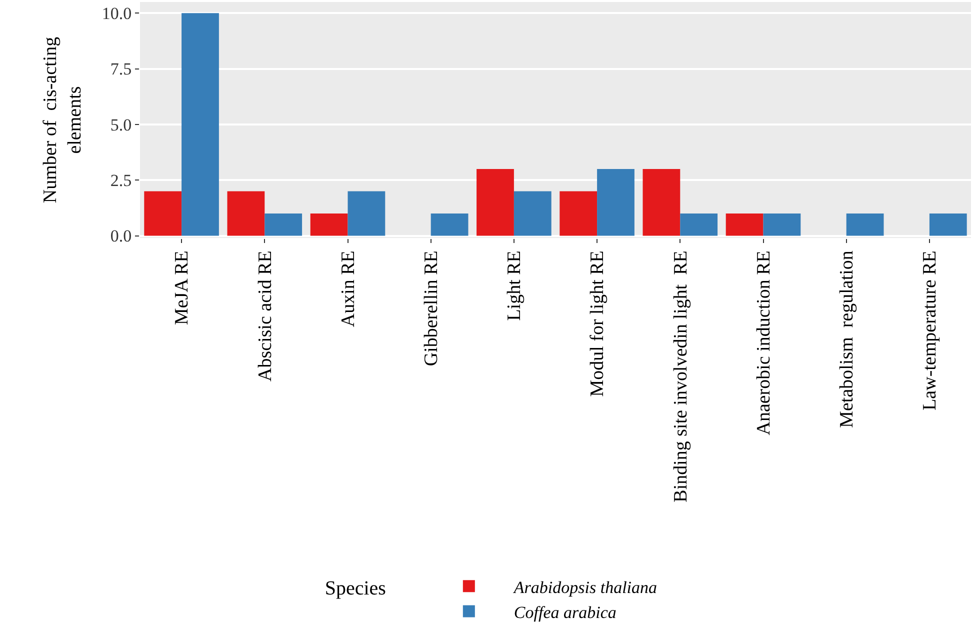 Image resolution: width=973 pixels, height=632 pixels. I want to click on x-tick-label: Abscisic acid RE, so click(265, 316).